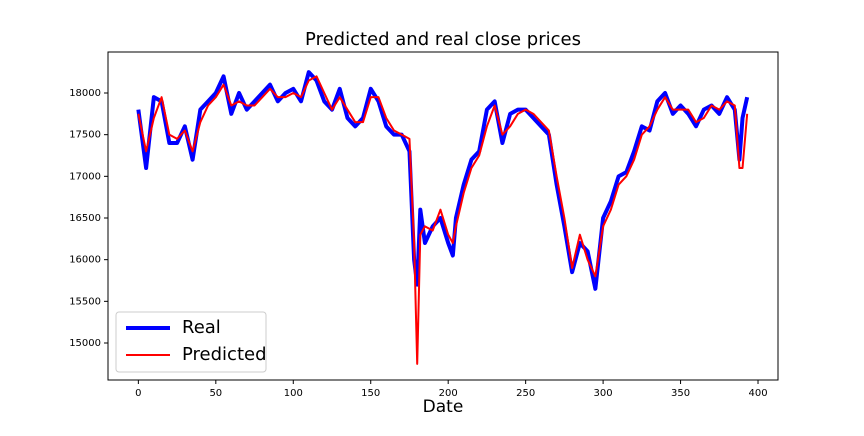  Describe the element at coordinates (191, 342) in the screenshot. I see `legend: Real Predicted` at that location.